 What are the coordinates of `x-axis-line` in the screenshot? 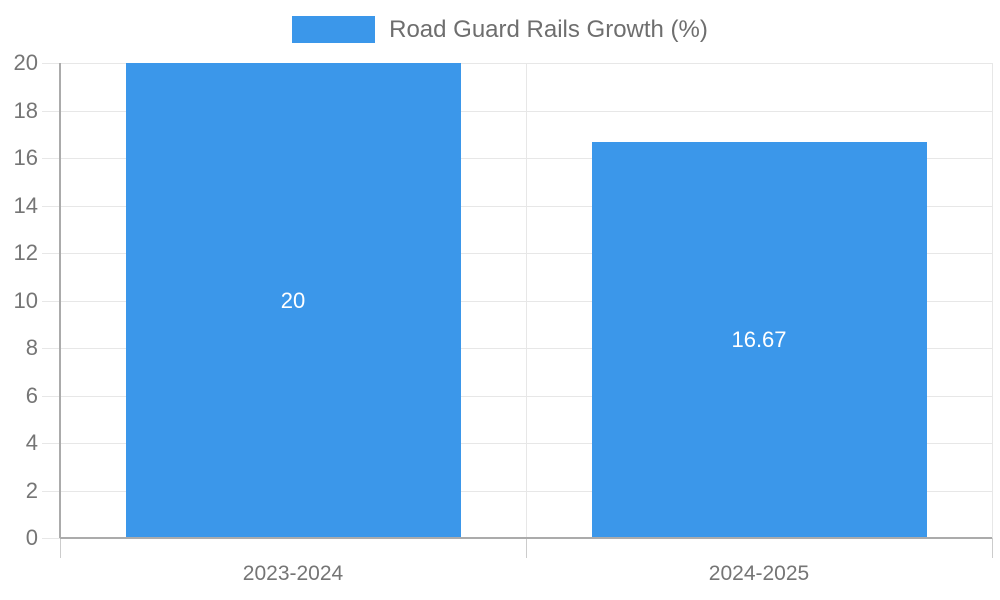 It's located at (526, 538).